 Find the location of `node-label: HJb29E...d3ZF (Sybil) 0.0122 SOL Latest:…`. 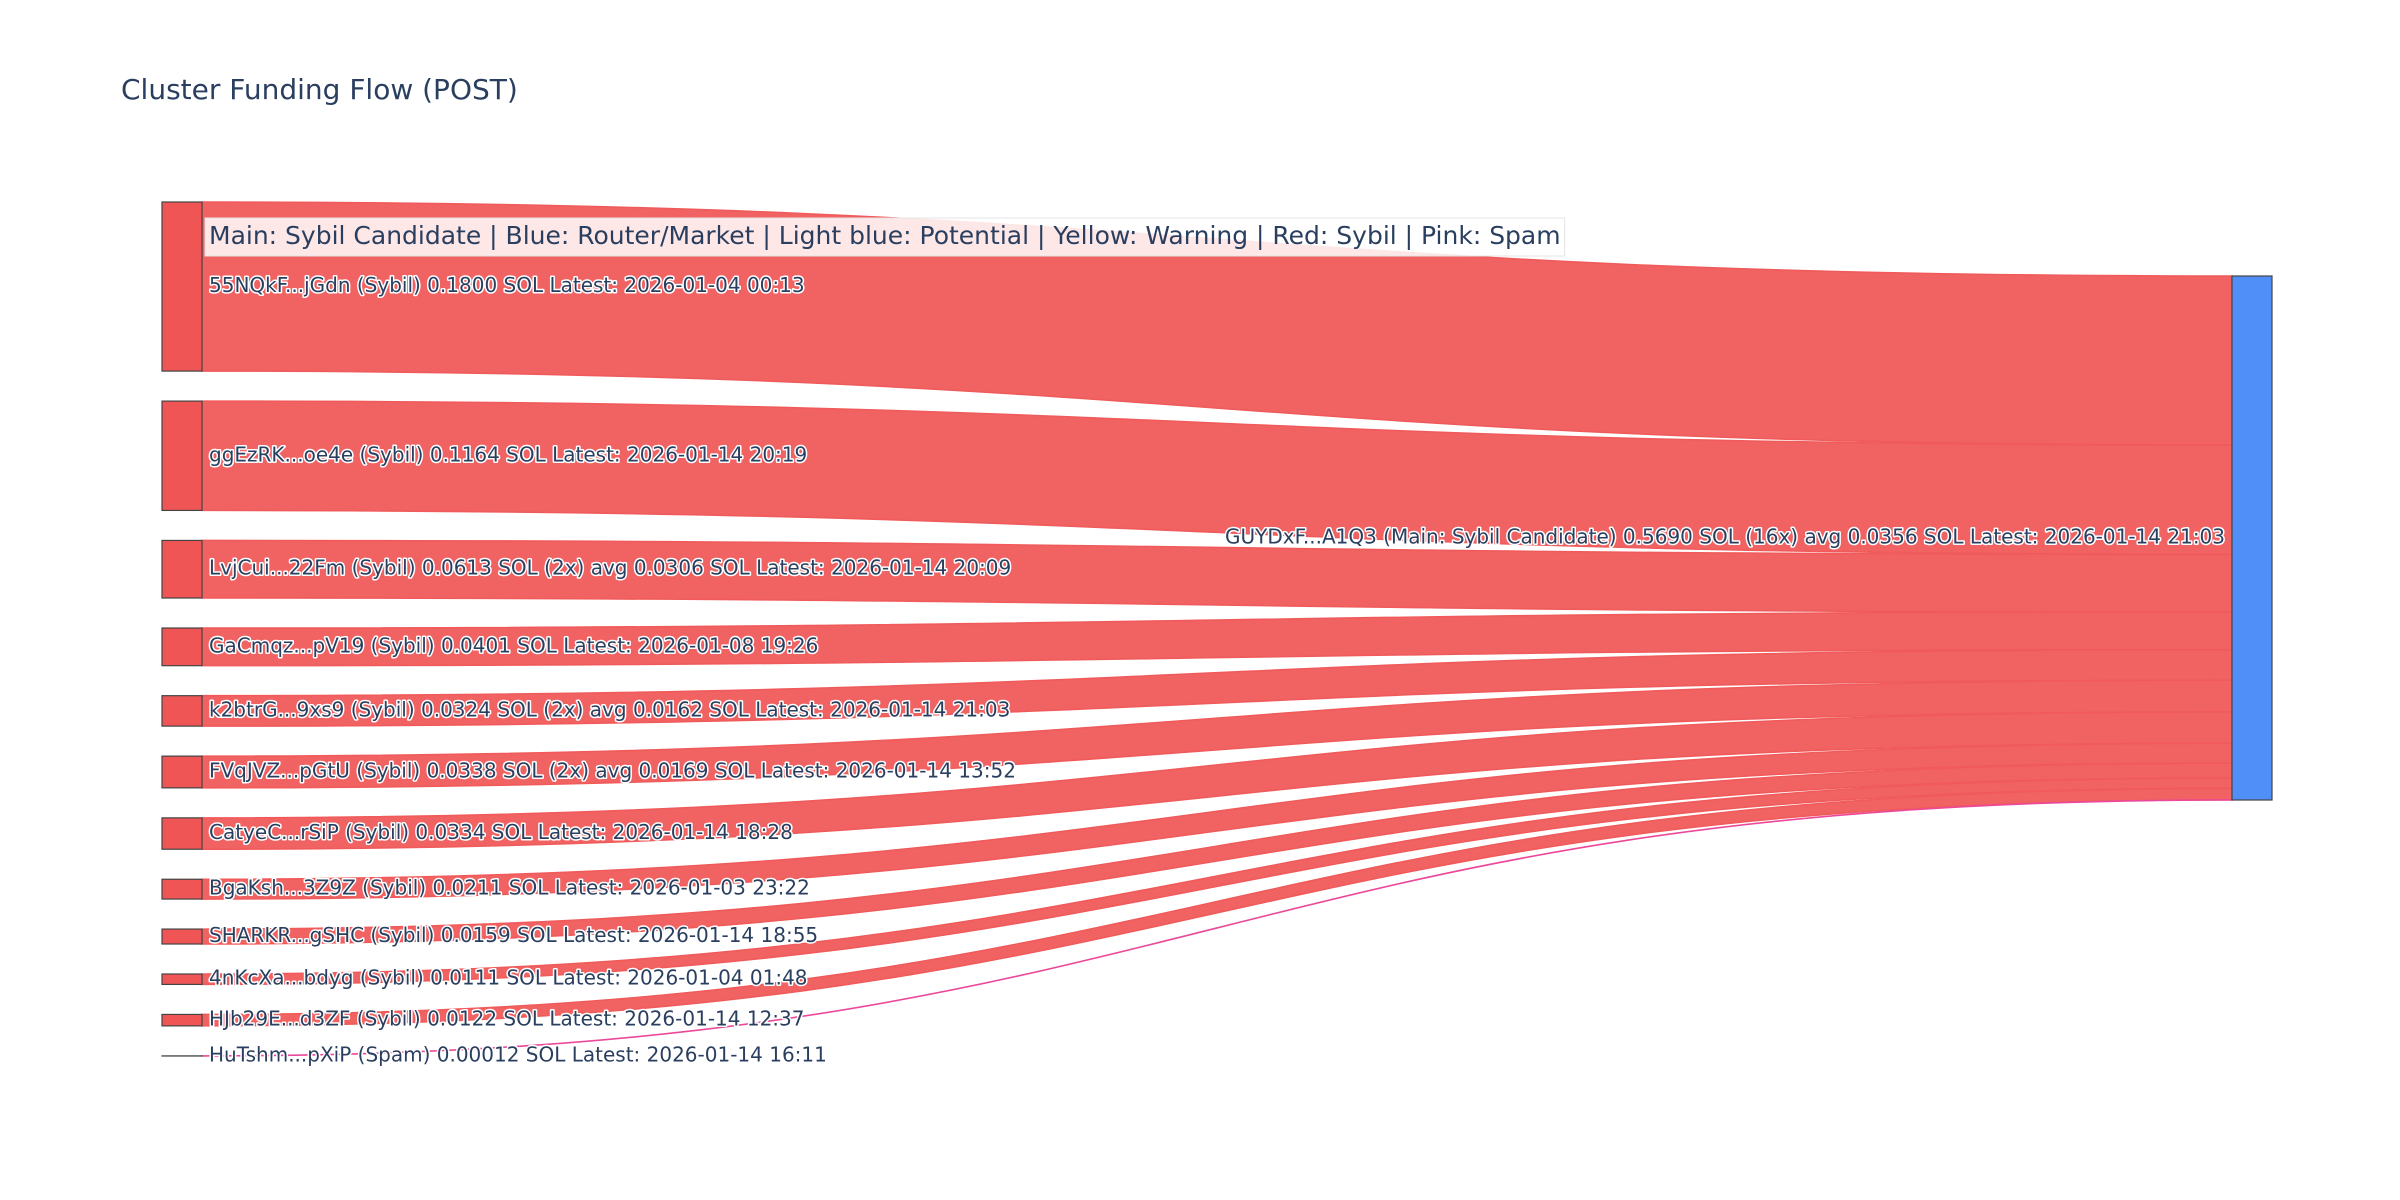

node-label: HJb29E...d3ZF (Sybil) 0.0122 SOL Latest:… is located at coordinates (506, 1019).